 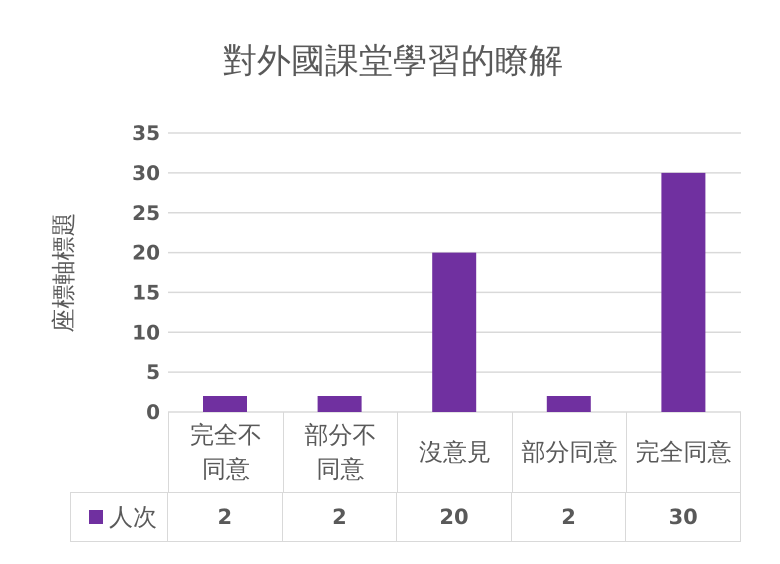 What do you see at coordinates (454, 517) in the screenshot?
I see `data-label: 20` at bounding box center [454, 517].